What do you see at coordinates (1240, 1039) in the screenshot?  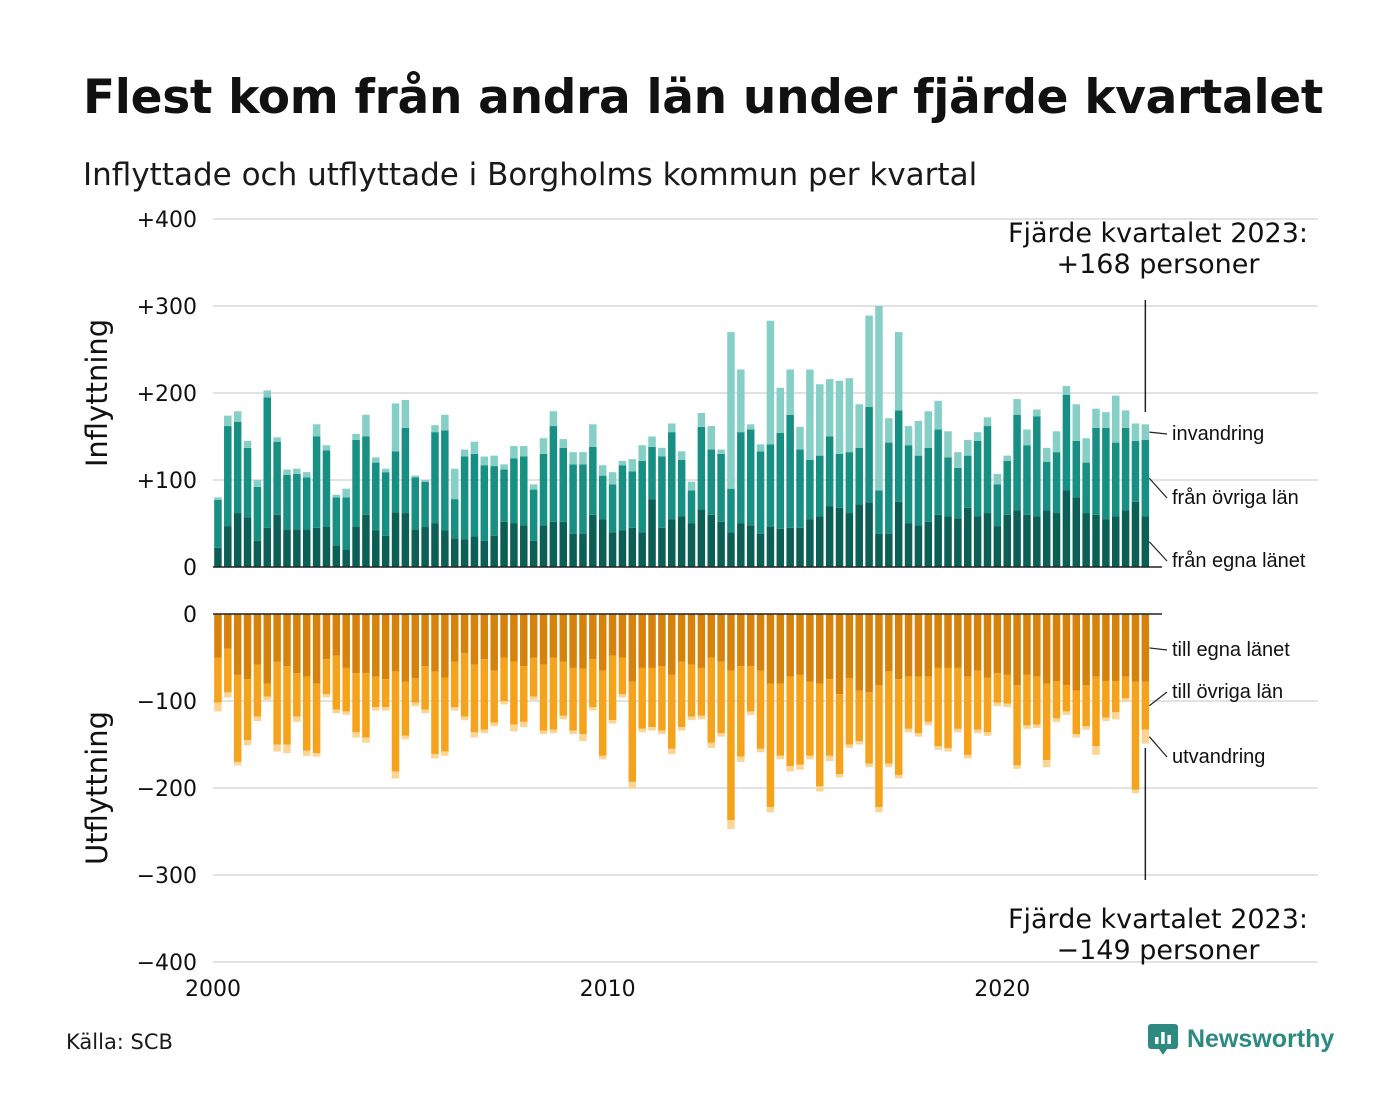 I see `newsworthy-logo: Newsworthy` at bounding box center [1240, 1039].